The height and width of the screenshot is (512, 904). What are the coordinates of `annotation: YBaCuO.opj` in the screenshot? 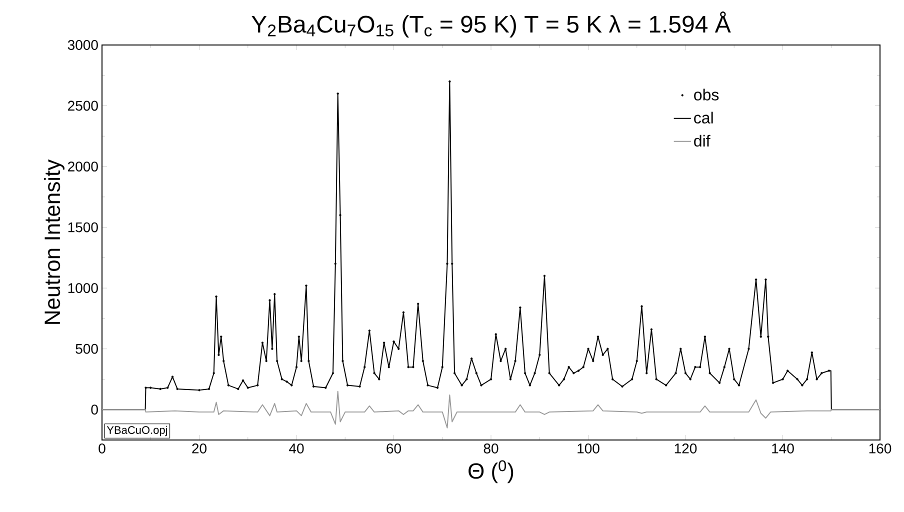 It's located at (137, 431).